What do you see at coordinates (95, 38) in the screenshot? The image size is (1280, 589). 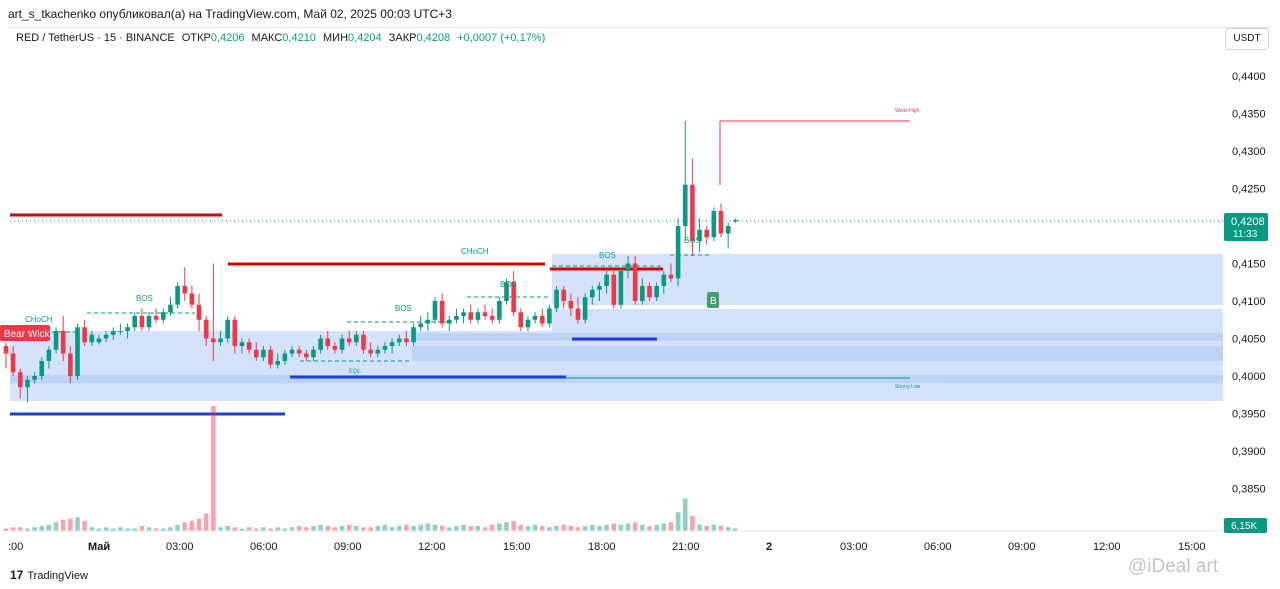 I see `symbol-name: RED / TetherUS · 15 · BINANCE` at bounding box center [95, 38].